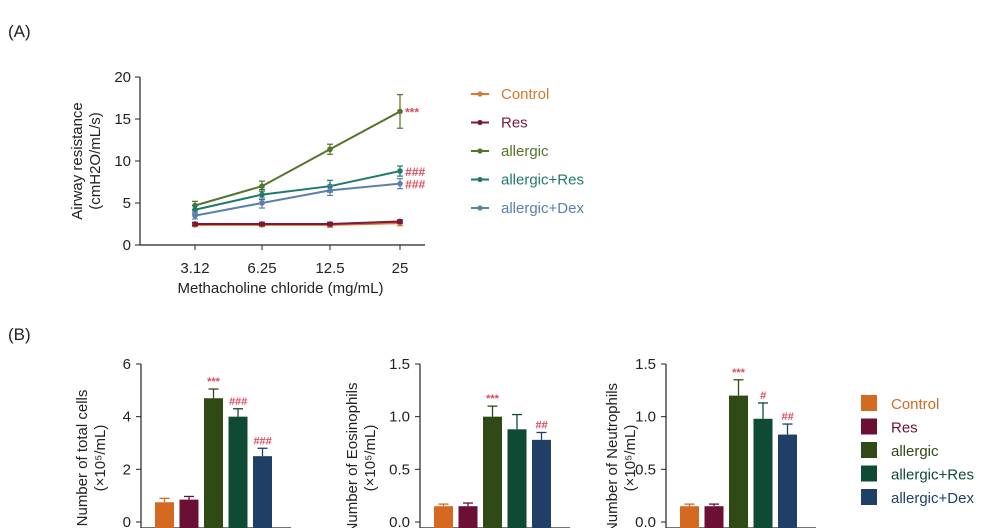 The height and width of the screenshot is (528, 993). I want to click on y-axis-title: Number of Eosinophils(×10⁵/mL), so click(361, 455).